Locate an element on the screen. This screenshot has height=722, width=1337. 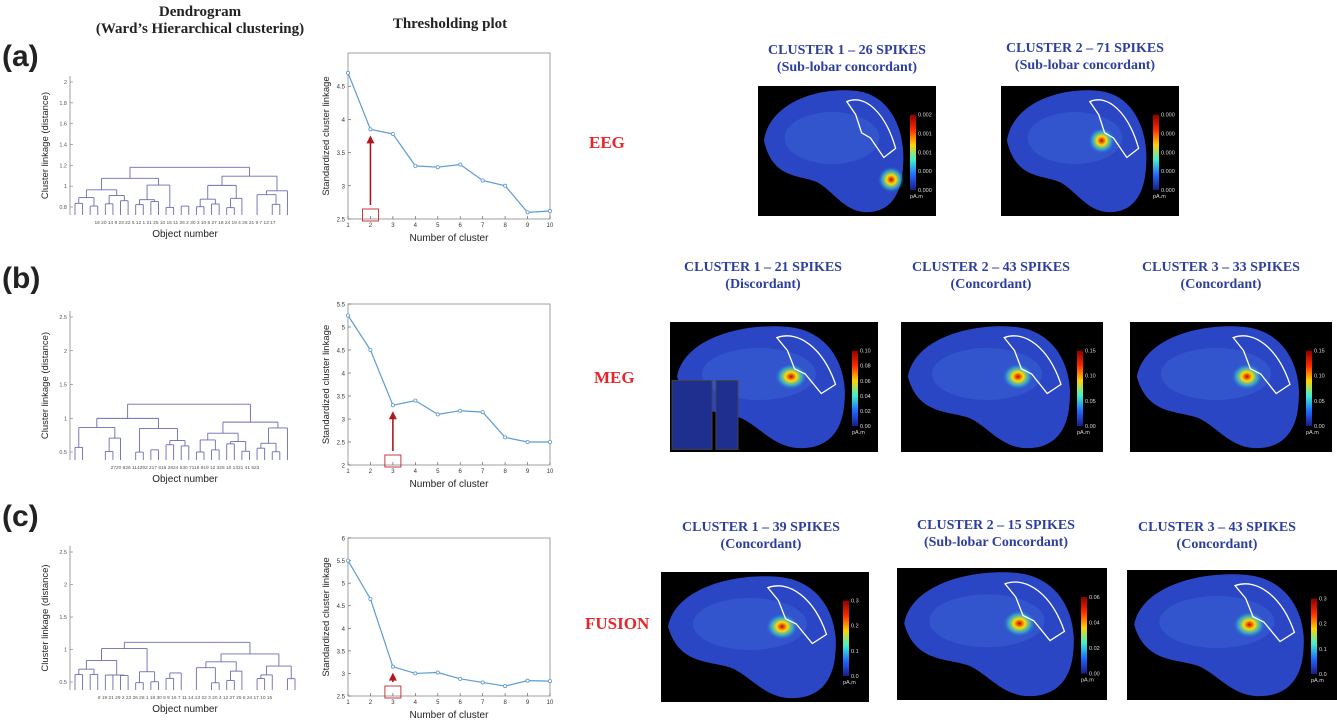
selected-arrow-head is located at coordinates (392, 676).